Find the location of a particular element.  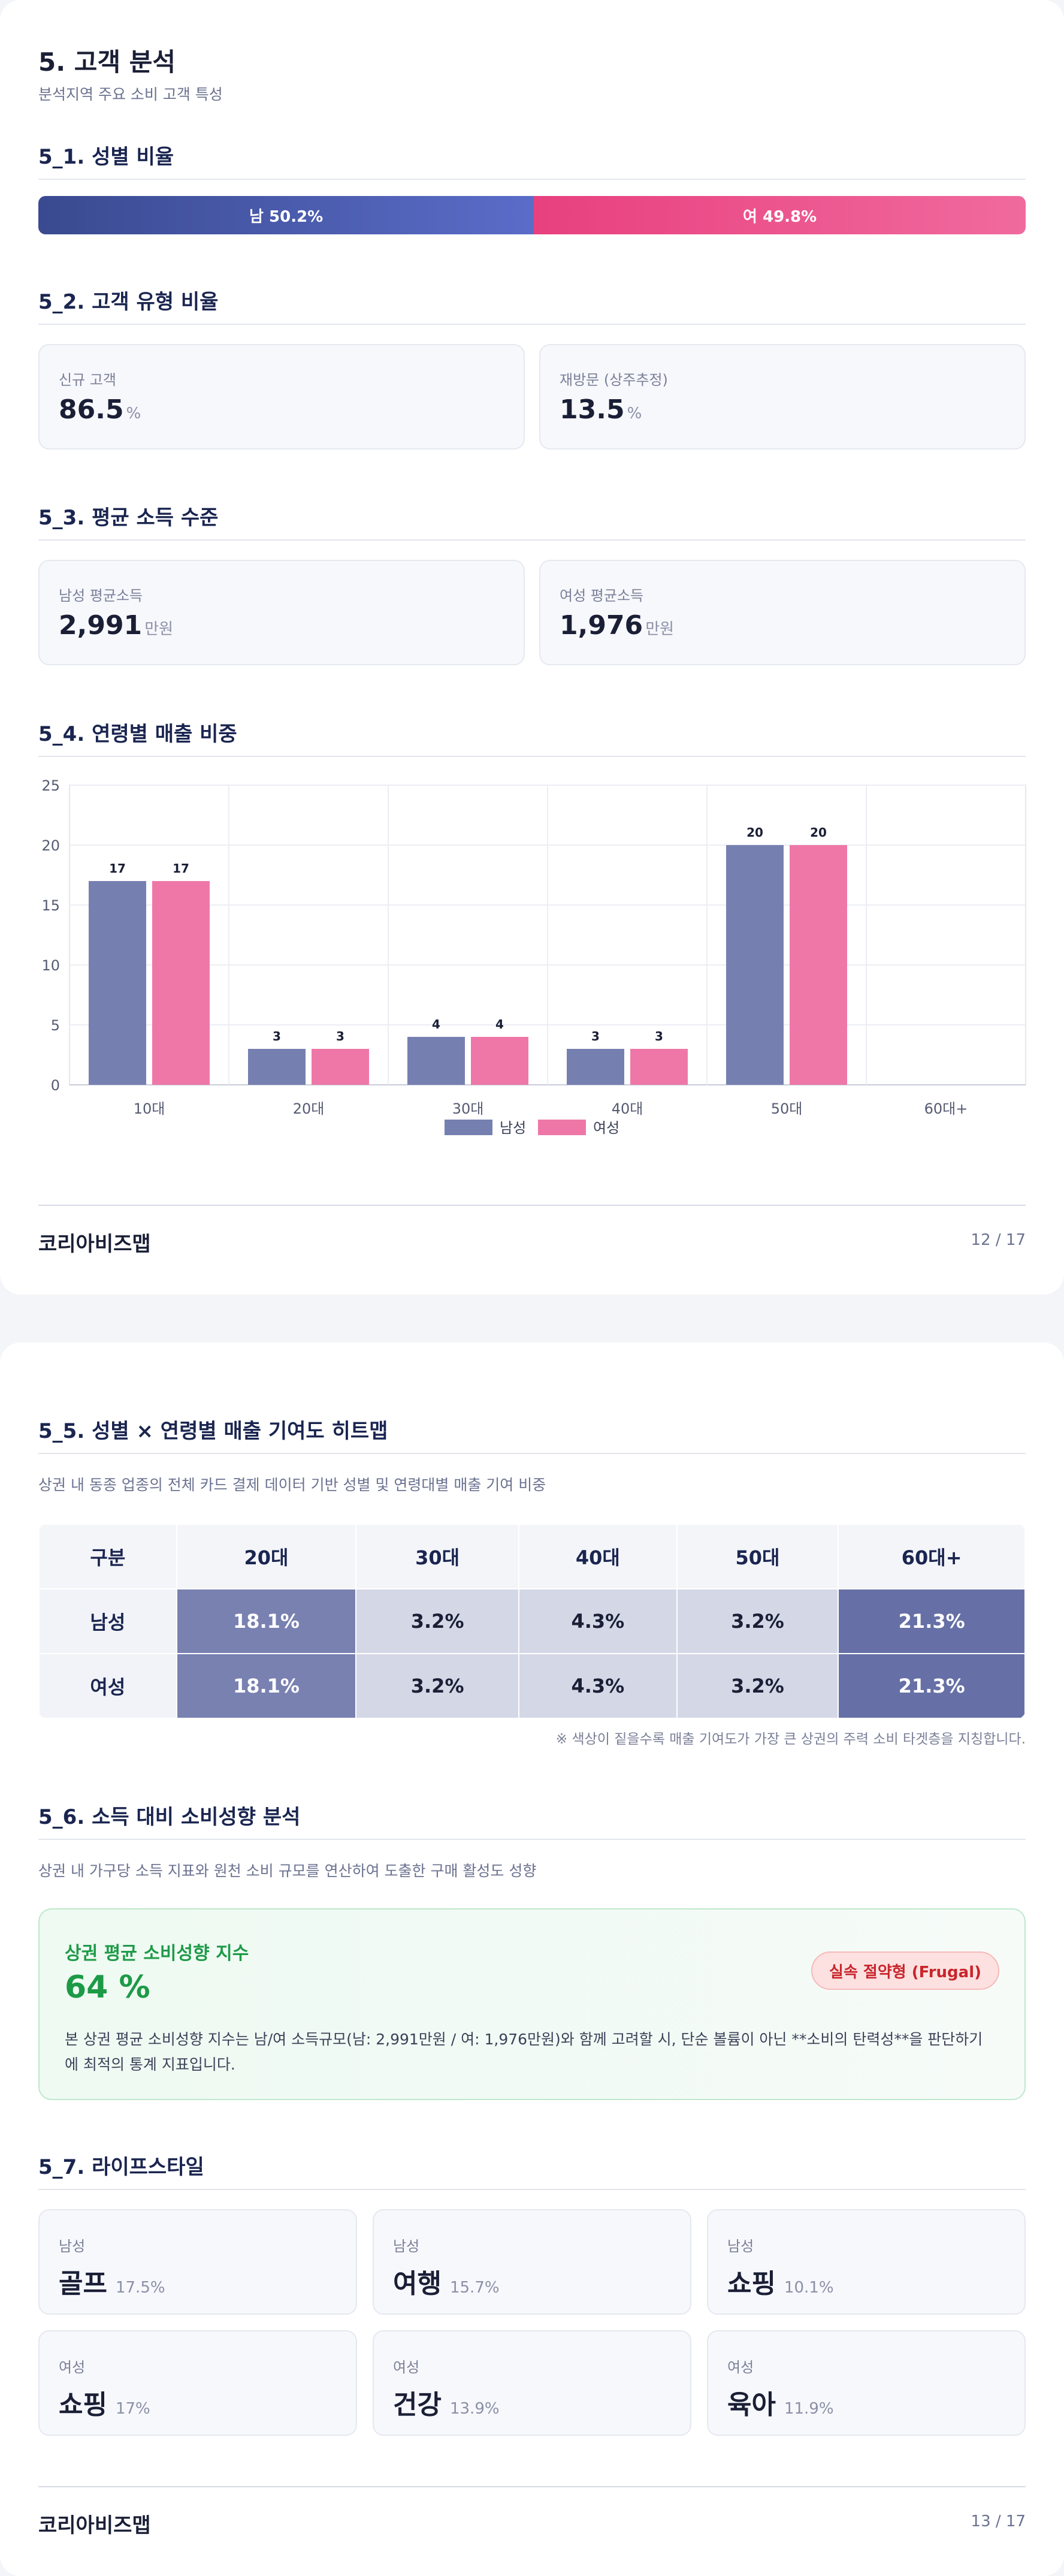

heatmap-row-label: 여성 is located at coordinates (107, 1686).